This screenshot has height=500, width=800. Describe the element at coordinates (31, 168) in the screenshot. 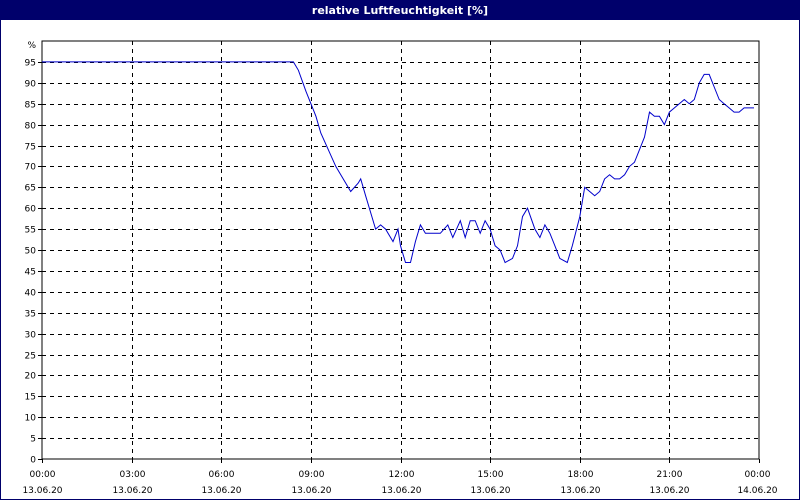

I see `y-tick-label: 70` at that location.